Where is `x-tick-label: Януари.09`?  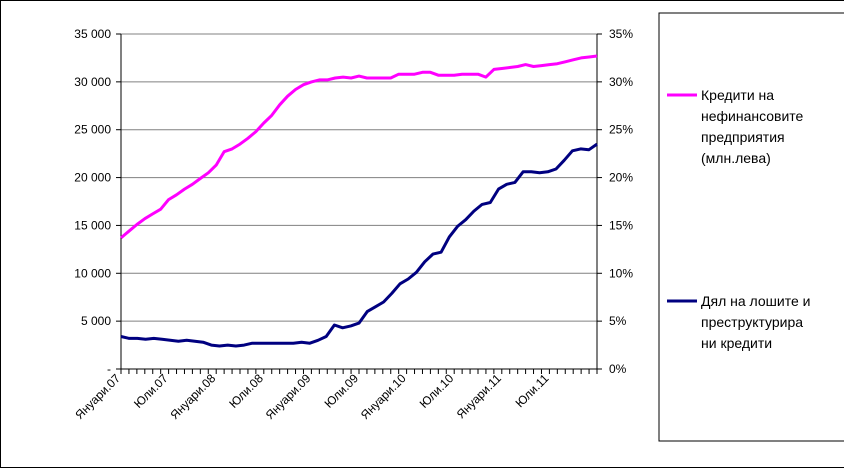 x-tick-label: Януари.09 is located at coordinates (288, 396).